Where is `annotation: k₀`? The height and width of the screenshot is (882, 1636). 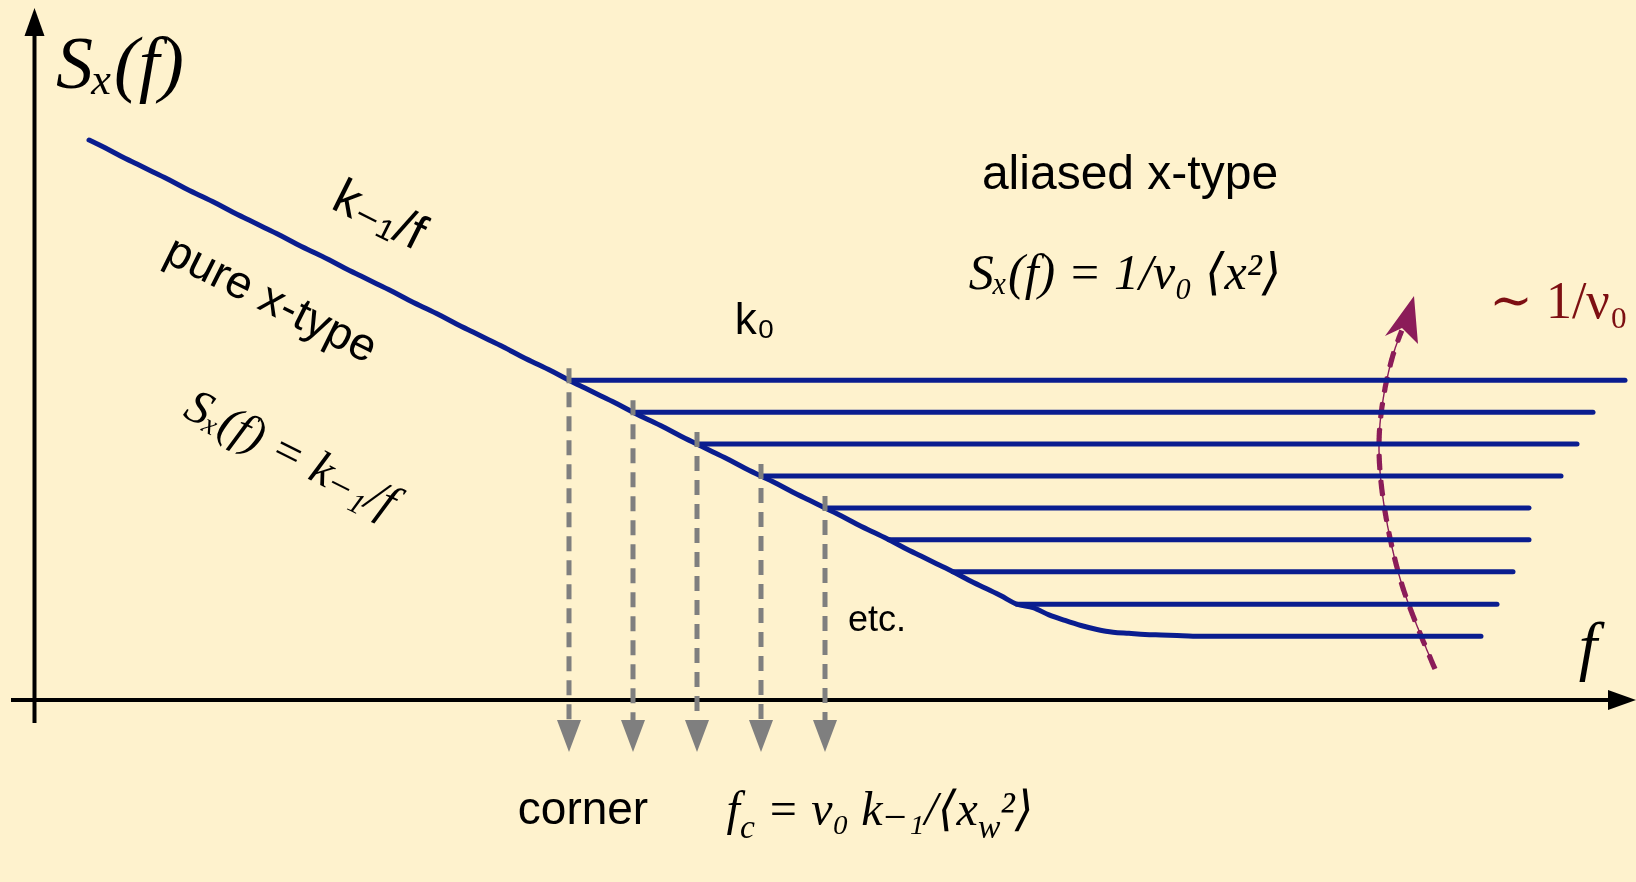 annotation: k₀ is located at coordinates (755, 318).